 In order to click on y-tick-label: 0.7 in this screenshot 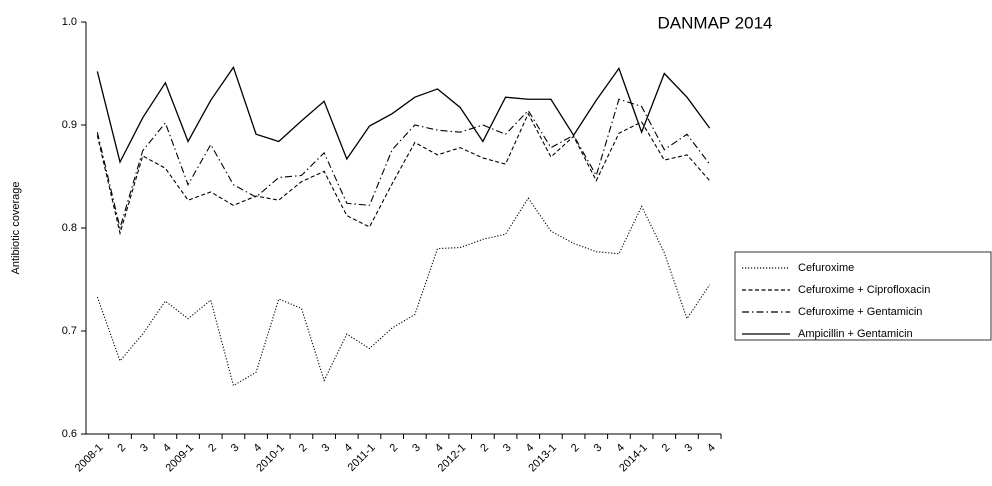, I will do `click(69, 331)`.